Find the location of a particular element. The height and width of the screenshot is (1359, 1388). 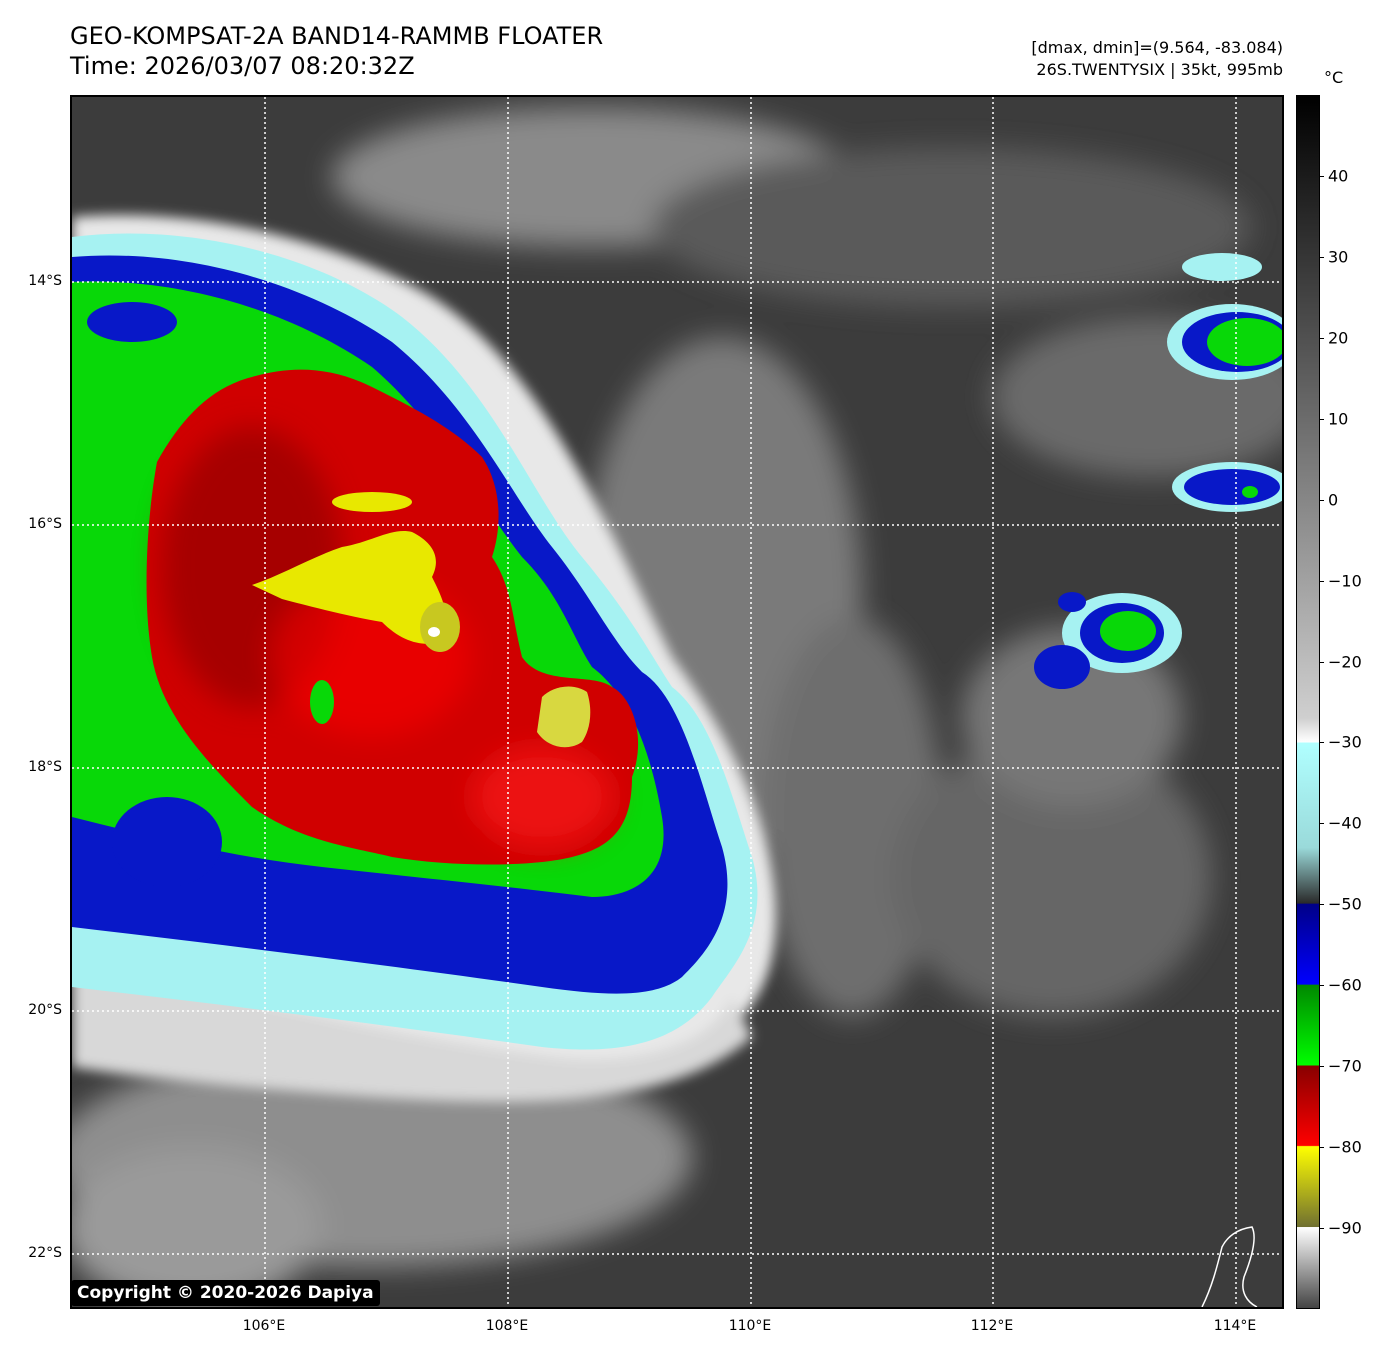

lat-label-18s: 18°S is located at coordinates (45, 767).